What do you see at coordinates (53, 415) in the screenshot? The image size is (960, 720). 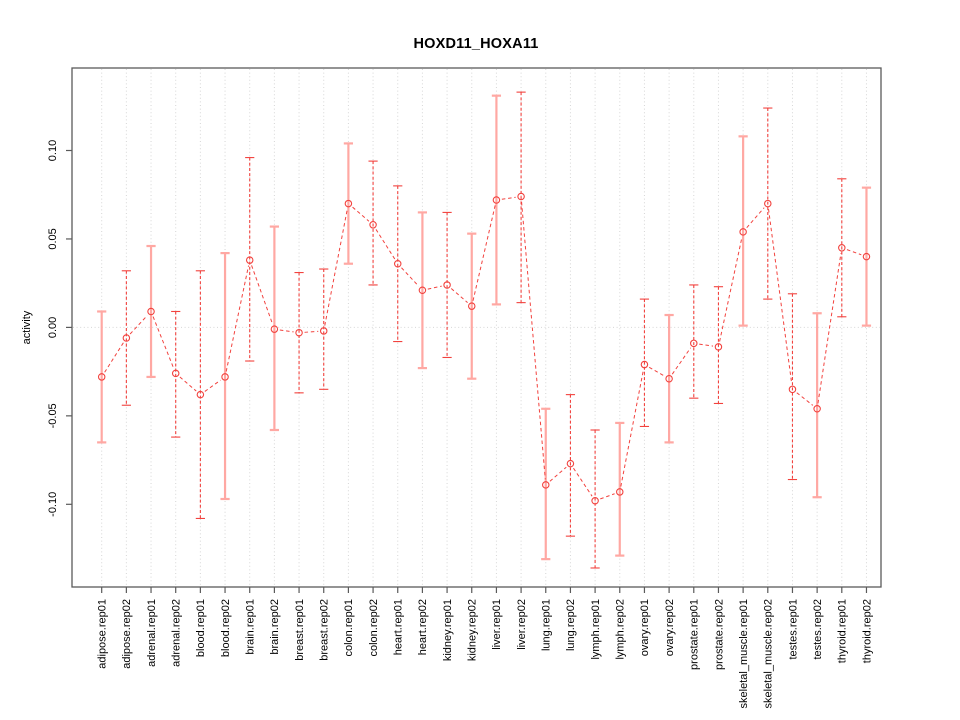 I see `y-tick-label: -0.05` at bounding box center [53, 415].